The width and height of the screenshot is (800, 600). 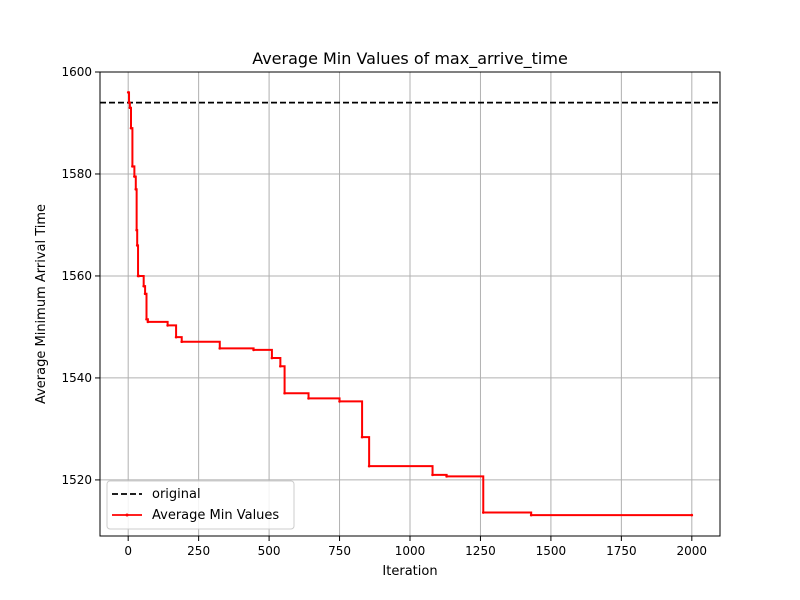 What do you see at coordinates (128, 551) in the screenshot?
I see `x-tick-label: 0` at bounding box center [128, 551].